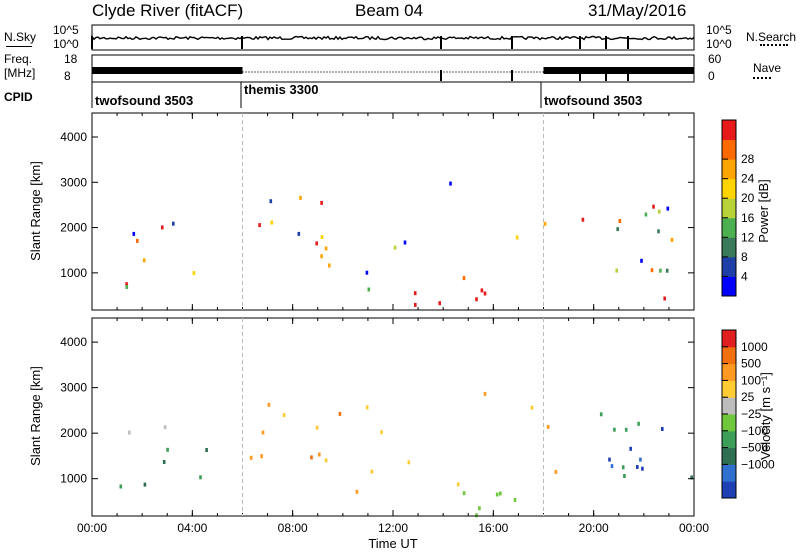 The image size is (800, 554). What do you see at coordinates (18, 97) in the screenshot?
I see `cpid-label: CPID` at bounding box center [18, 97].